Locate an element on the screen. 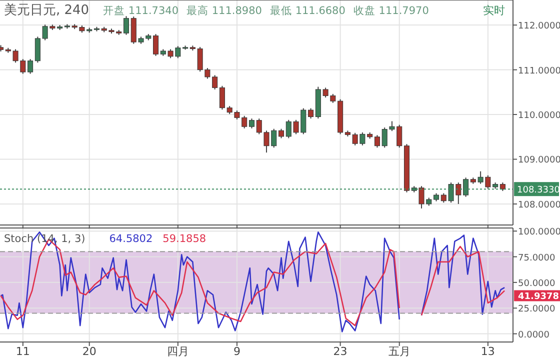 The image size is (560, 357). series-label: 64.5802 is located at coordinates (131, 239).